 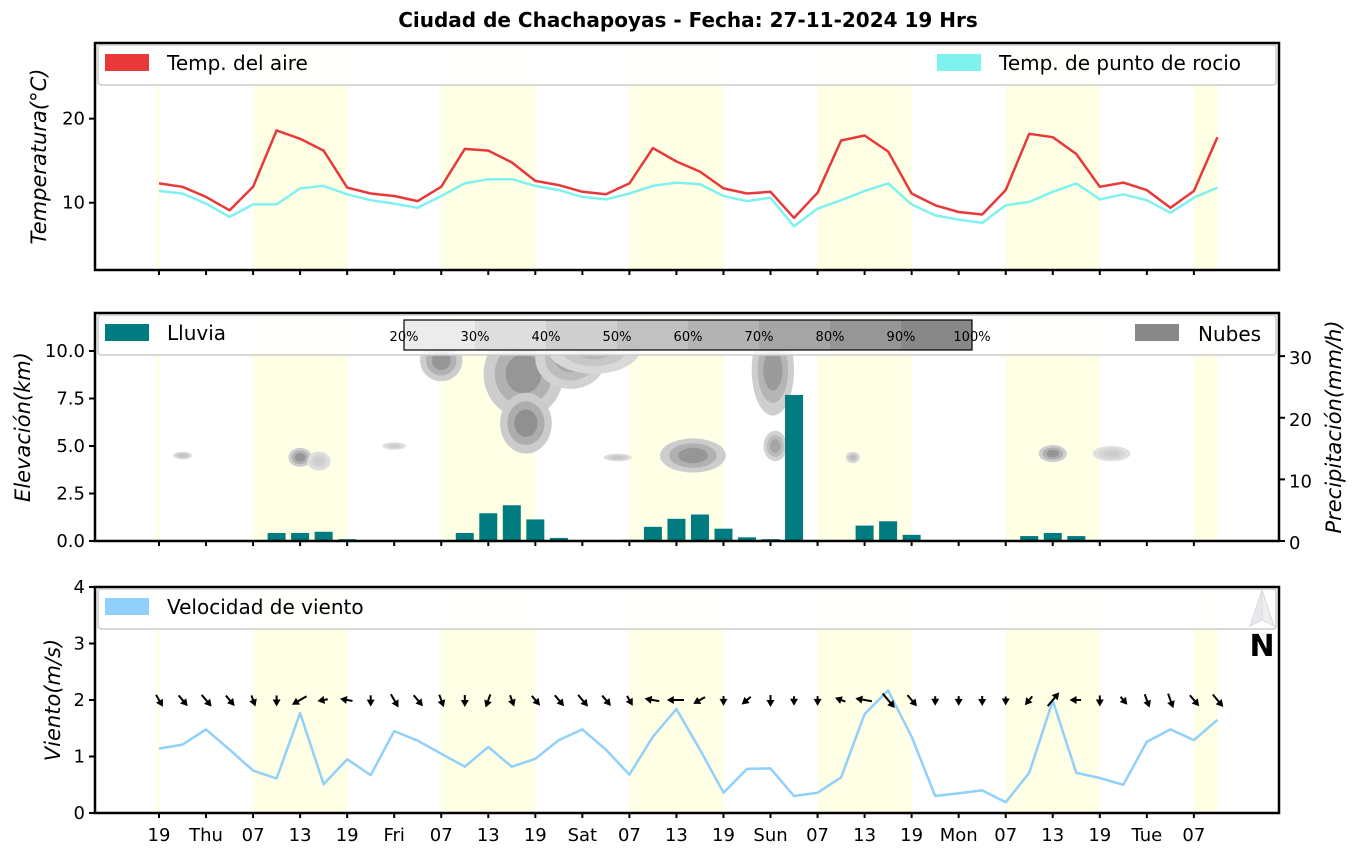 I want to click on y2-tick-label: 30, so click(x=1300, y=358).